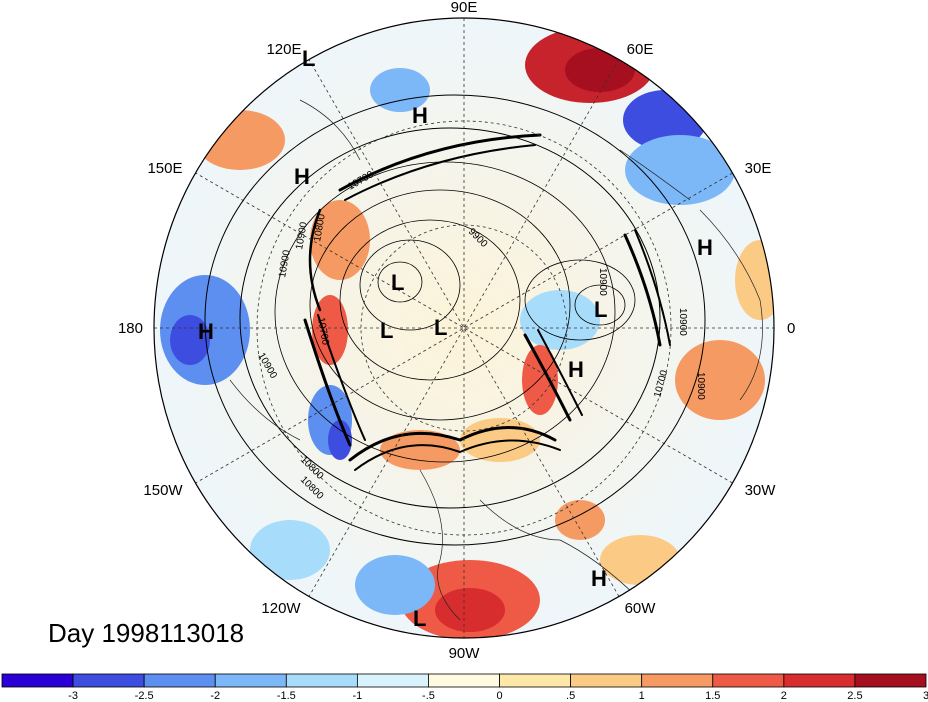 Image resolution: width=928 pixels, height=702 pixels. I want to click on colorbar-tick-label: -1.5, so click(286, 696).